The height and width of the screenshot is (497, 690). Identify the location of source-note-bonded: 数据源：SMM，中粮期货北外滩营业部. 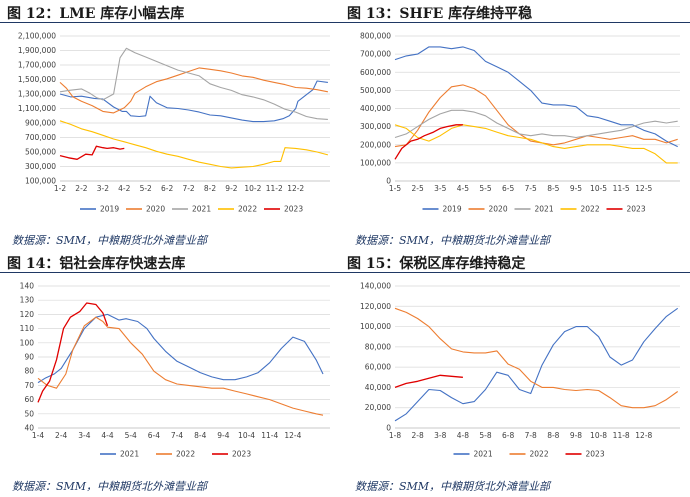
(453, 486).